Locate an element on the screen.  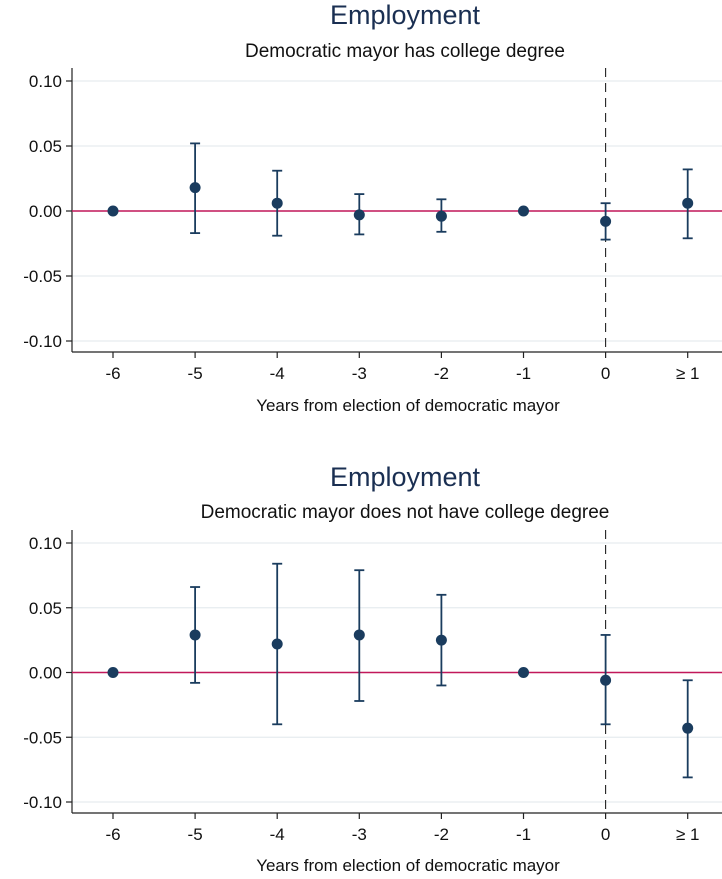
panel-subtitle: Democratic mayor has college degree is located at coordinates (405, 51).